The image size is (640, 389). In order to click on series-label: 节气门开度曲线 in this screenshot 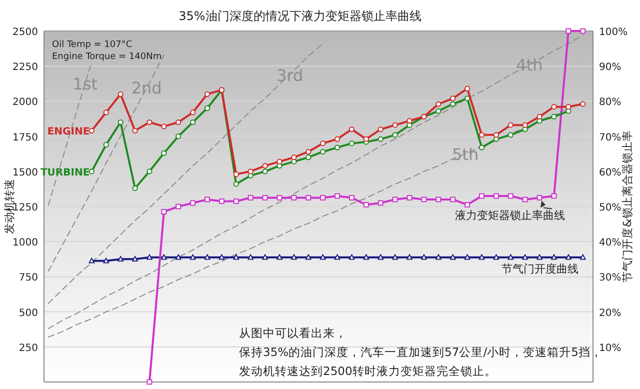, I will do `click(540, 269)`.